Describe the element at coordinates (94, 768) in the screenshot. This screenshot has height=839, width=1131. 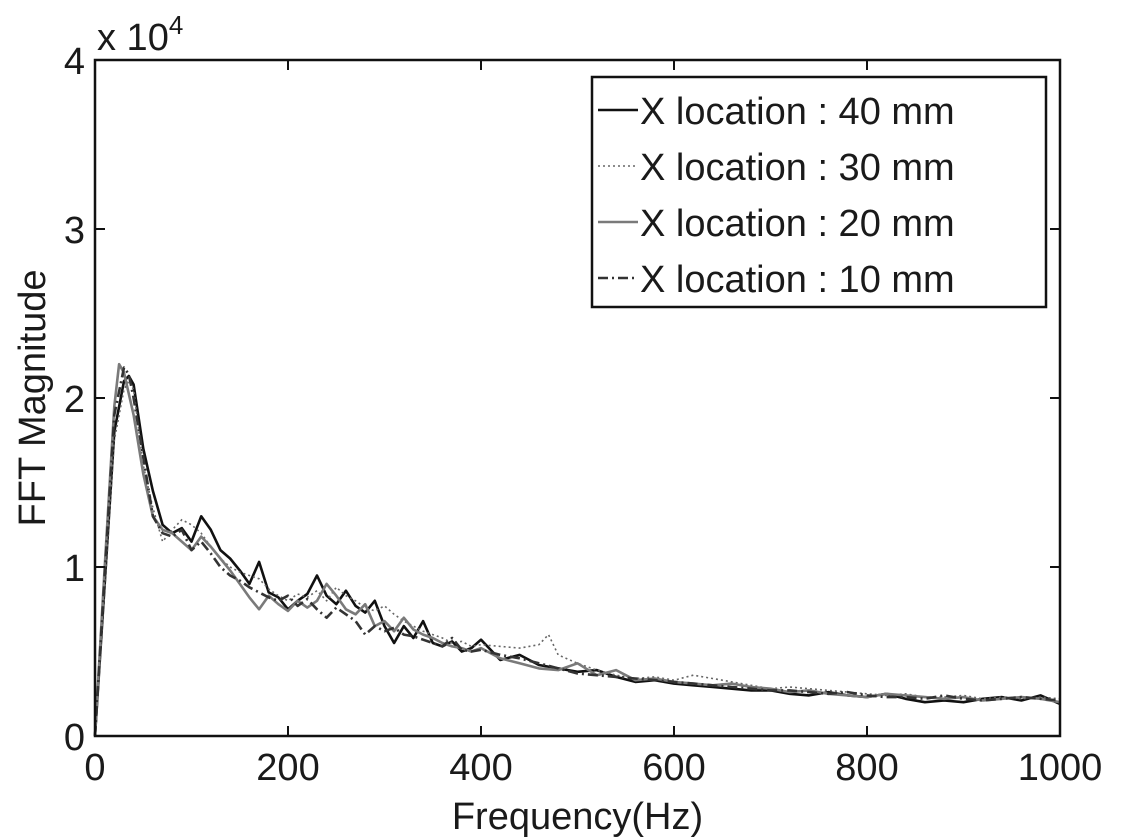
I see `x-tick-label: 0` at that location.